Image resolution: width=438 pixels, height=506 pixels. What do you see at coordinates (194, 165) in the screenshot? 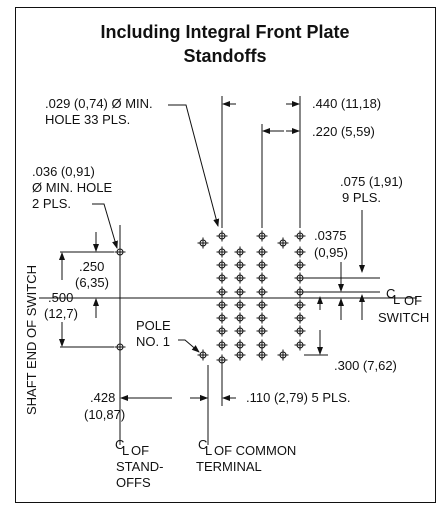
I see `hole-dia-leader` at bounding box center [194, 165].